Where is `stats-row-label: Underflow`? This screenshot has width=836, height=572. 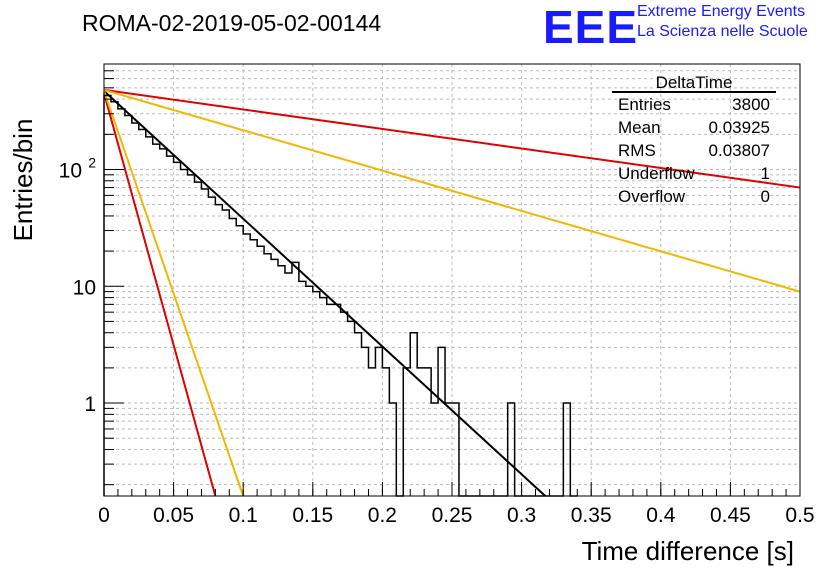
stats-row-label: Underflow is located at coordinates (656, 173).